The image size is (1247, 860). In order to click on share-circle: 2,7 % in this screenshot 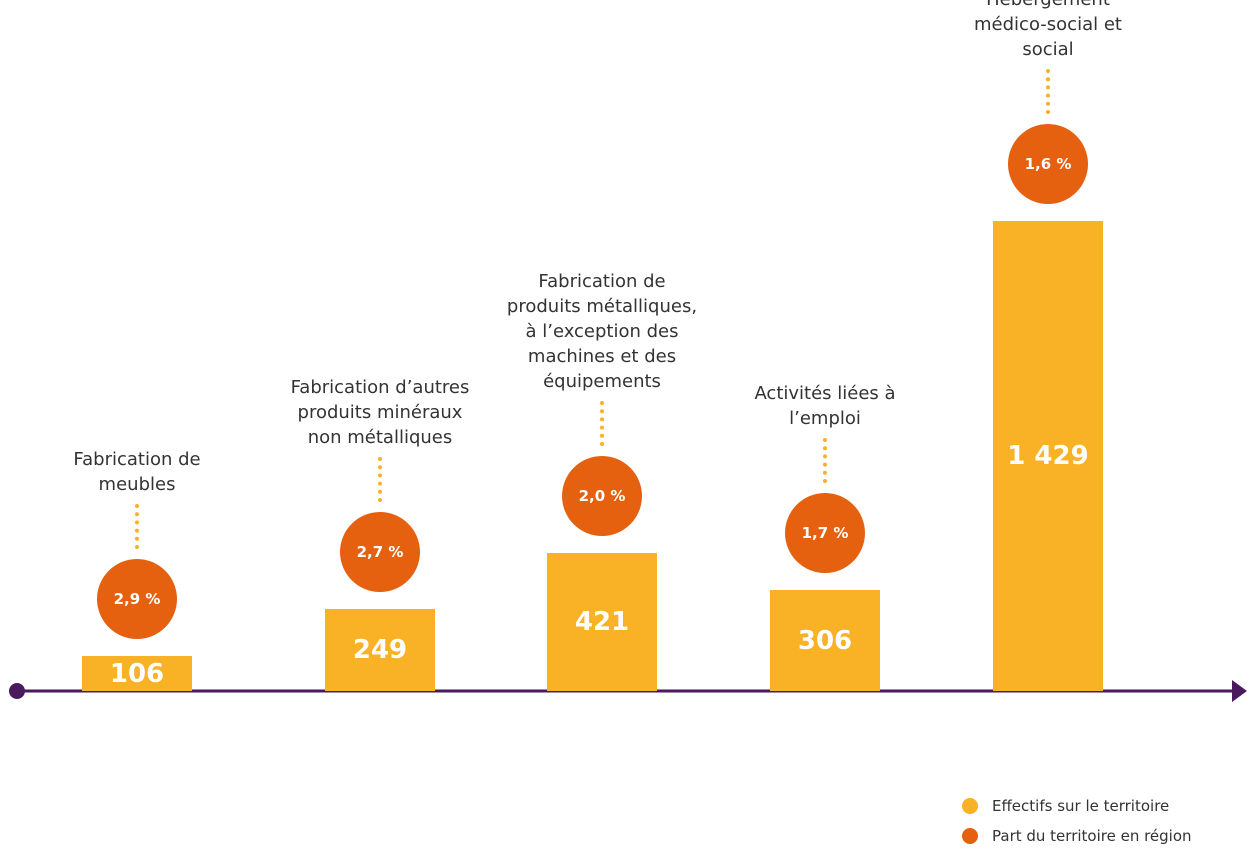, I will do `click(380, 552)`.